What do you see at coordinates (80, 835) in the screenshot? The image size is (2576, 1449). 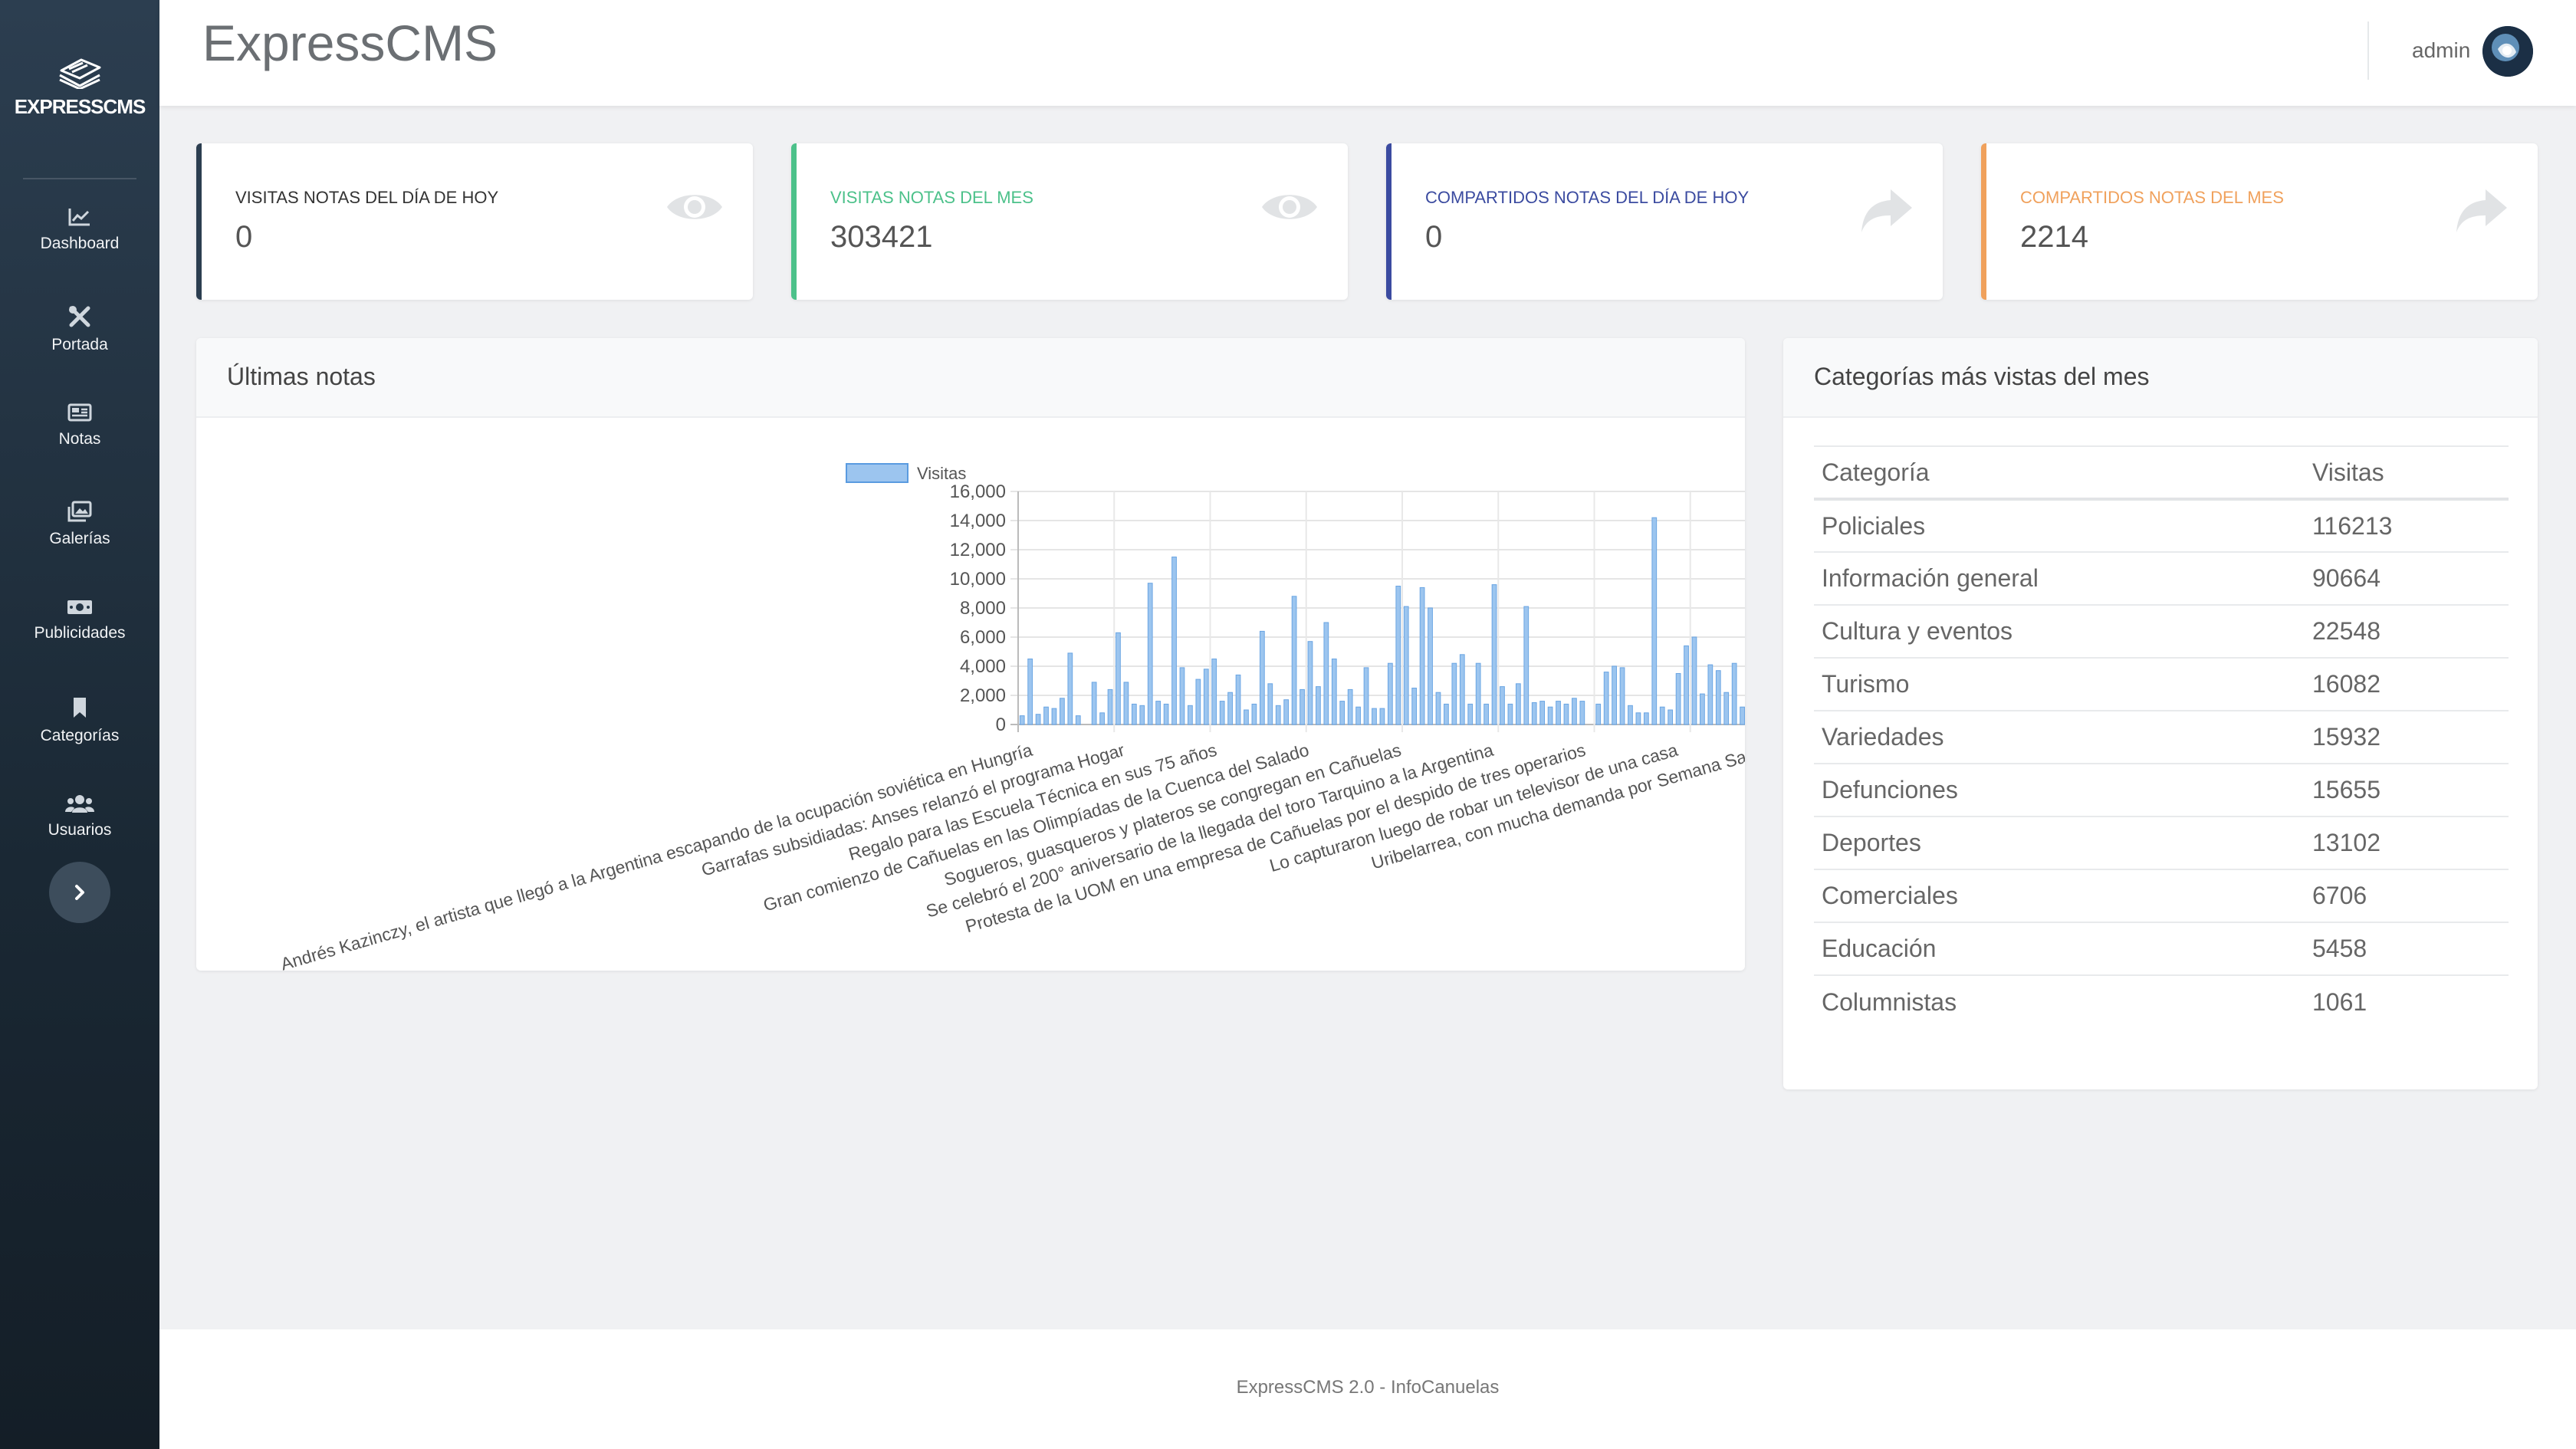 I see `sidebar-item-usuarios: Usuarios` at bounding box center [80, 835].